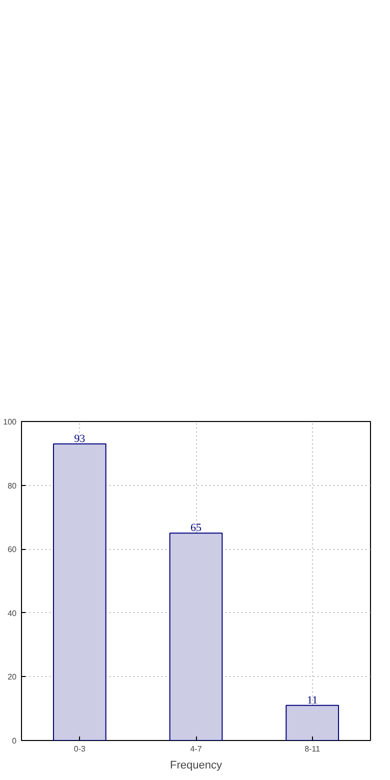 Image resolution: width=390 pixels, height=780 pixels. Describe the element at coordinates (312, 749) in the screenshot. I see `x-tick-label: 8-11` at that location.